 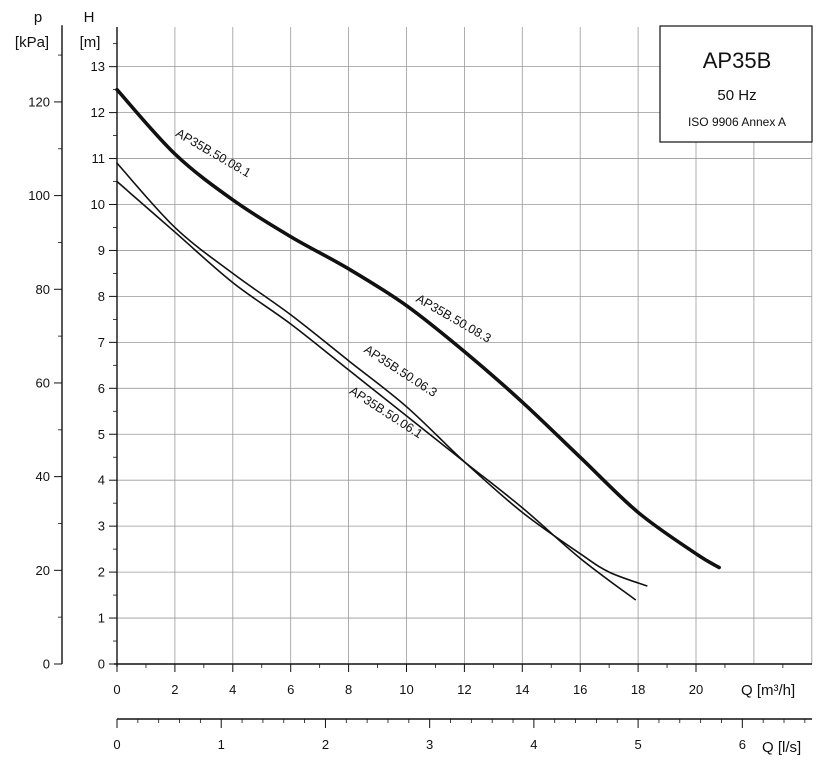 What do you see at coordinates (737, 122) in the screenshot?
I see `chart-standard-note: ISO 9906 Annex A` at bounding box center [737, 122].